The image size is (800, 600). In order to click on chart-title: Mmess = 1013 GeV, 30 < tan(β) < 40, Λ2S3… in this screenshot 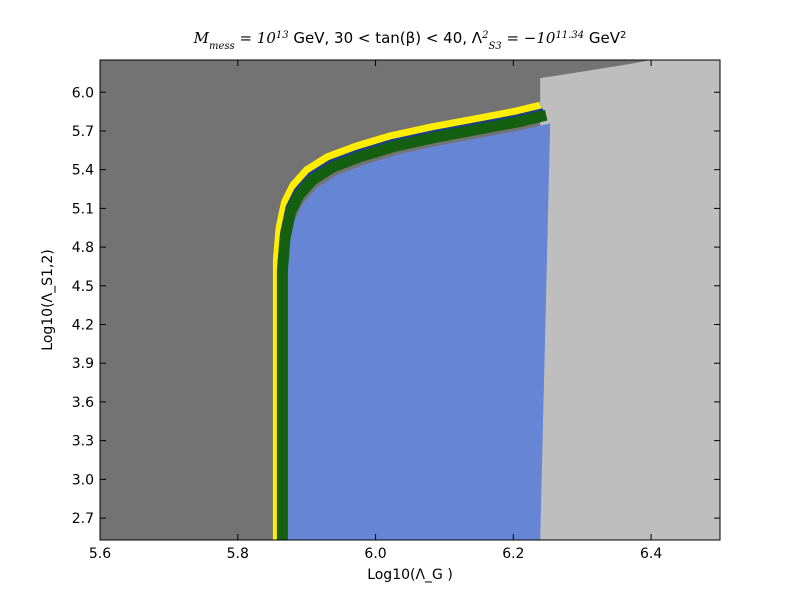, I will do `click(410, 40)`.